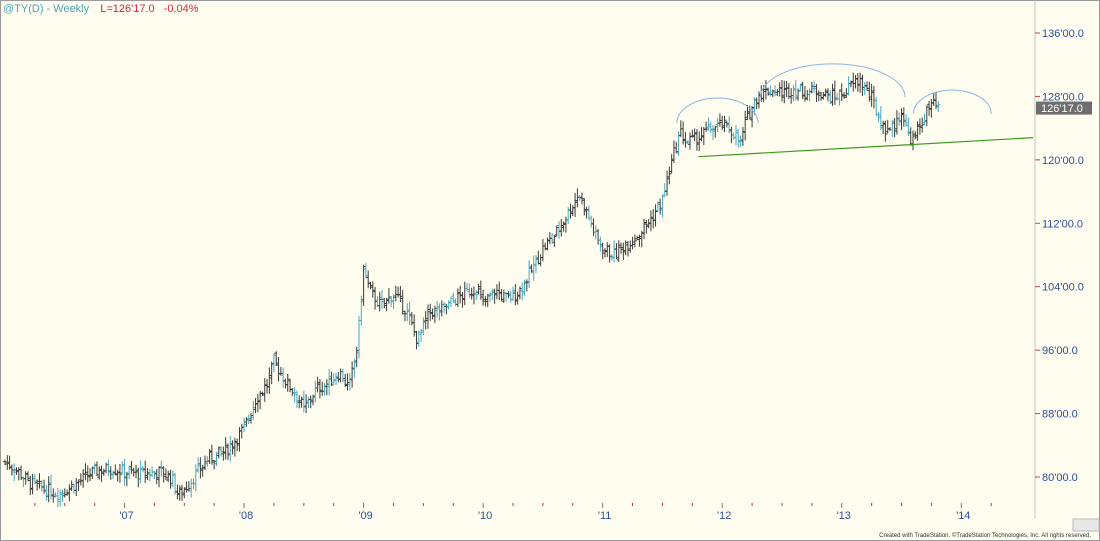 This screenshot has height=541, width=1100. What do you see at coordinates (1086, 525) in the screenshot?
I see `scrollbar-corner` at bounding box center [1086, 525].